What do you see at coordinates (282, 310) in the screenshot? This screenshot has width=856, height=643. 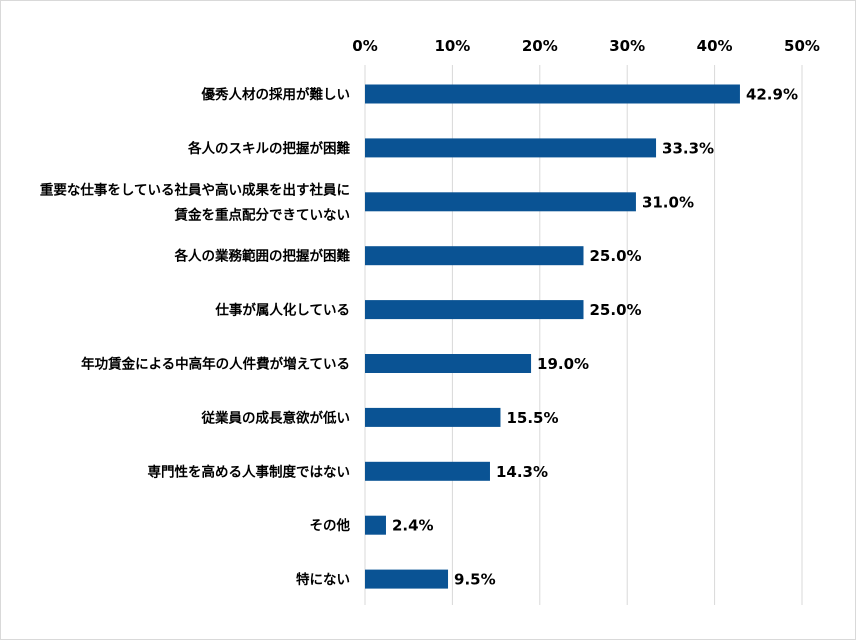 I see `category-label: 仕事が属人化している` at bounding box center [282, 310].